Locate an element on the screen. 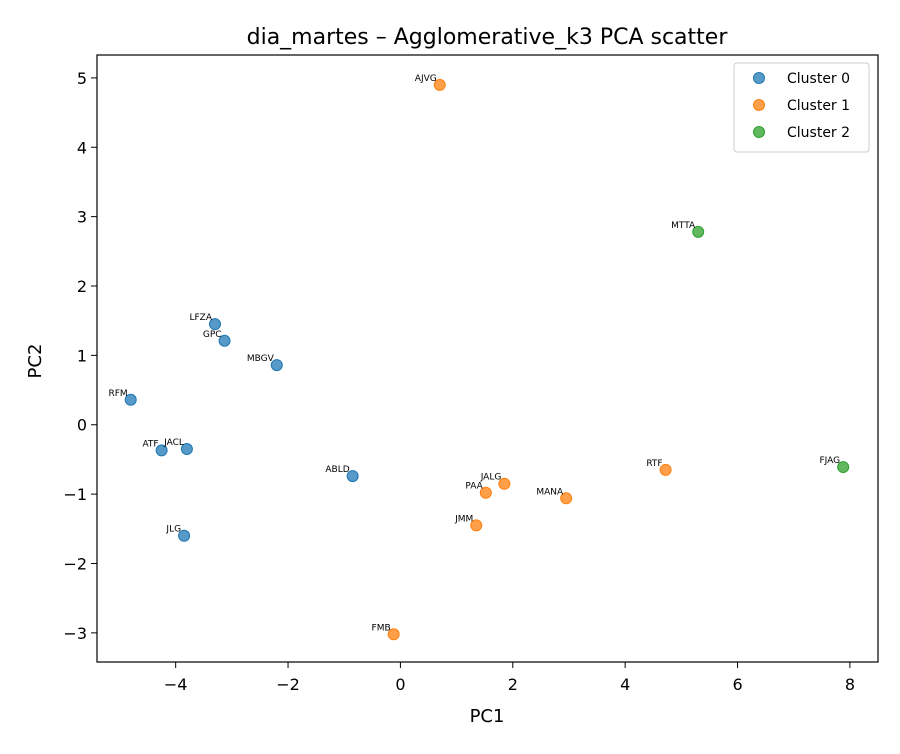 This screenshot has height=754, width=900. point-label: MANA is located at coordinates (550, 492).